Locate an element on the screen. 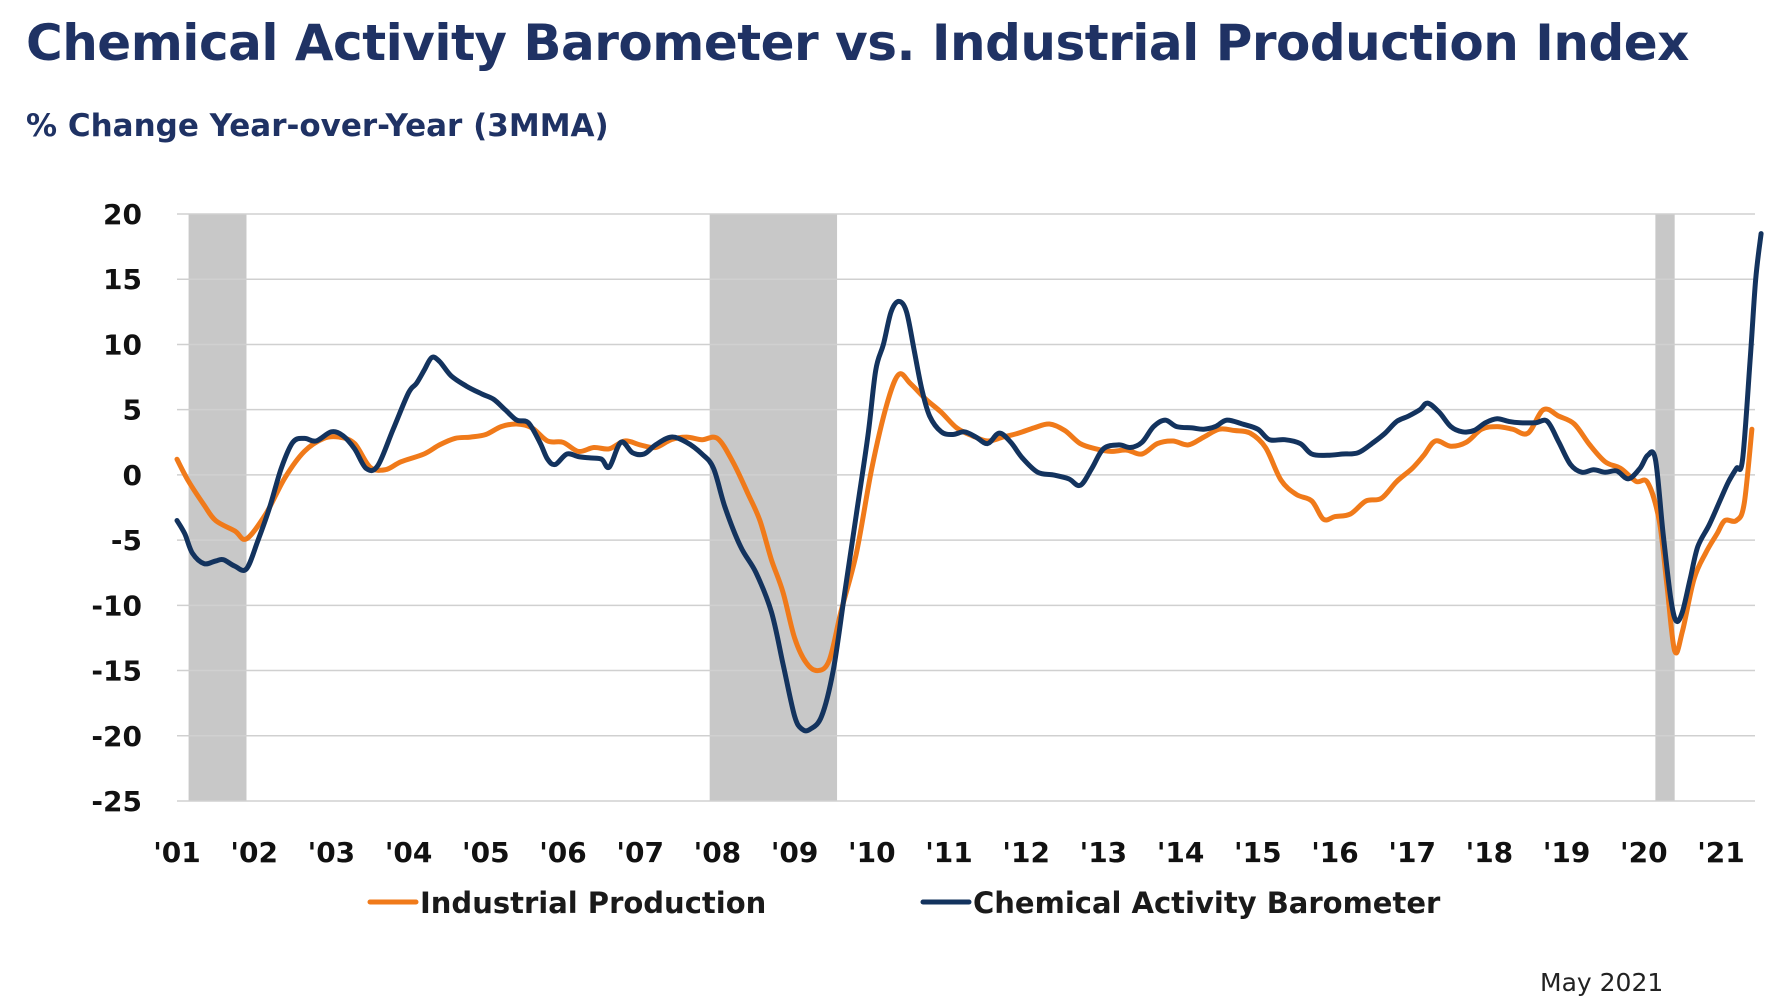  y-tick-label: 5 is located at coordinates (132, 410).